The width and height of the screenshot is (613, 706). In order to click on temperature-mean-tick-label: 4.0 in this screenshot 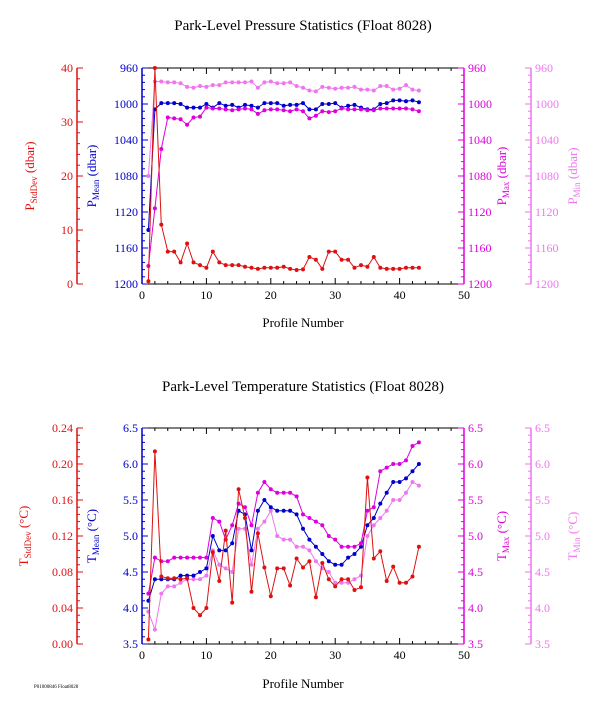, I will do `click(130, 608)`.